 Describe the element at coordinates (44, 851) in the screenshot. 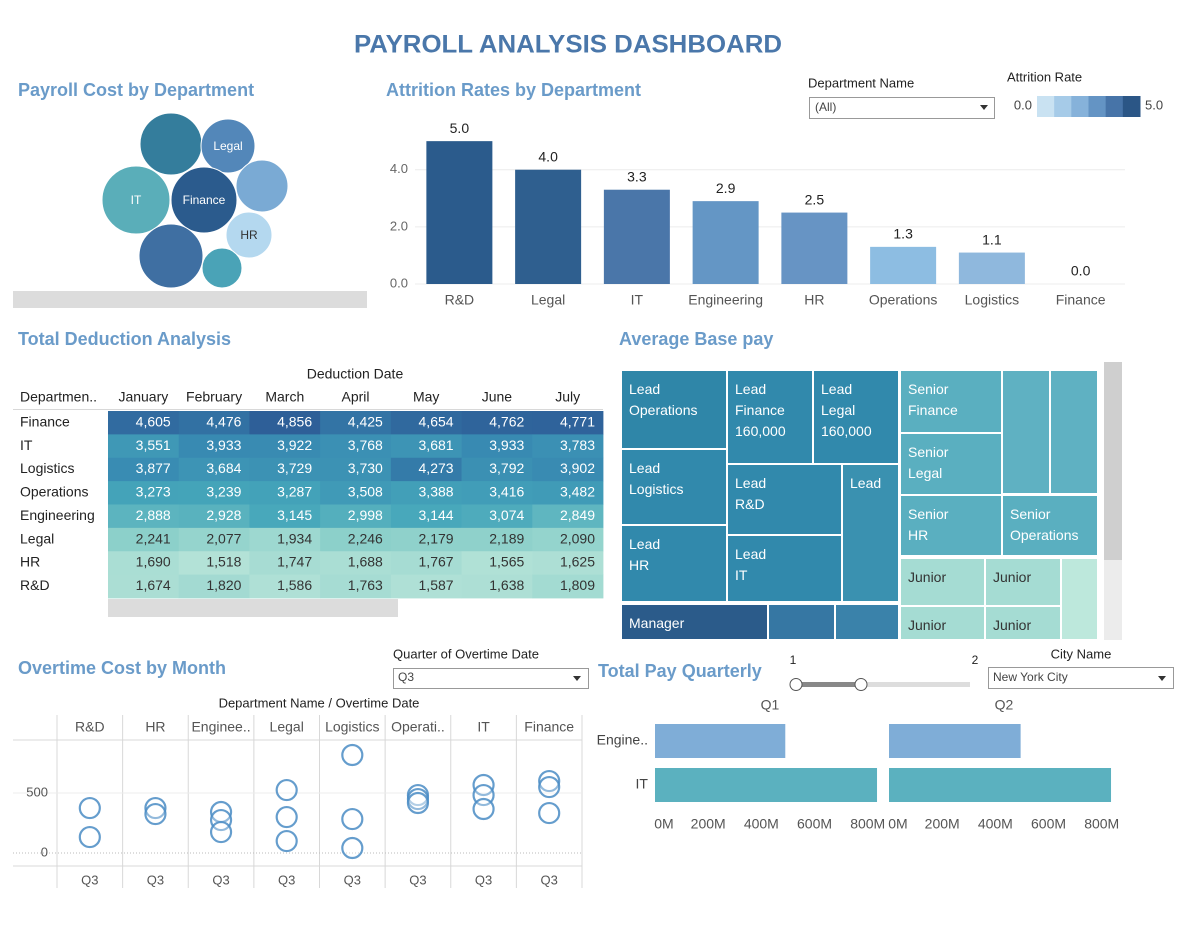

I see `y-tick-label: 0` at that location.